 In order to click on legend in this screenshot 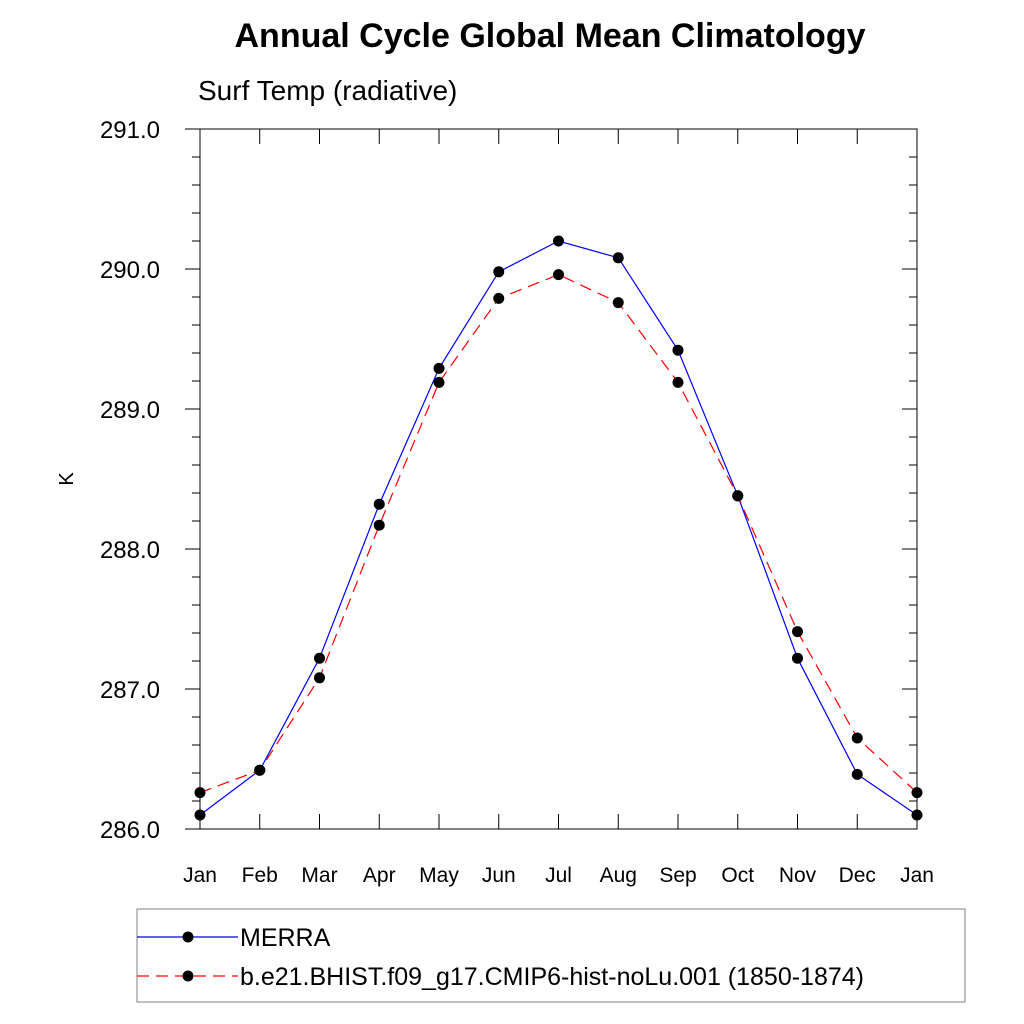, I will do `click(551, 955)`.